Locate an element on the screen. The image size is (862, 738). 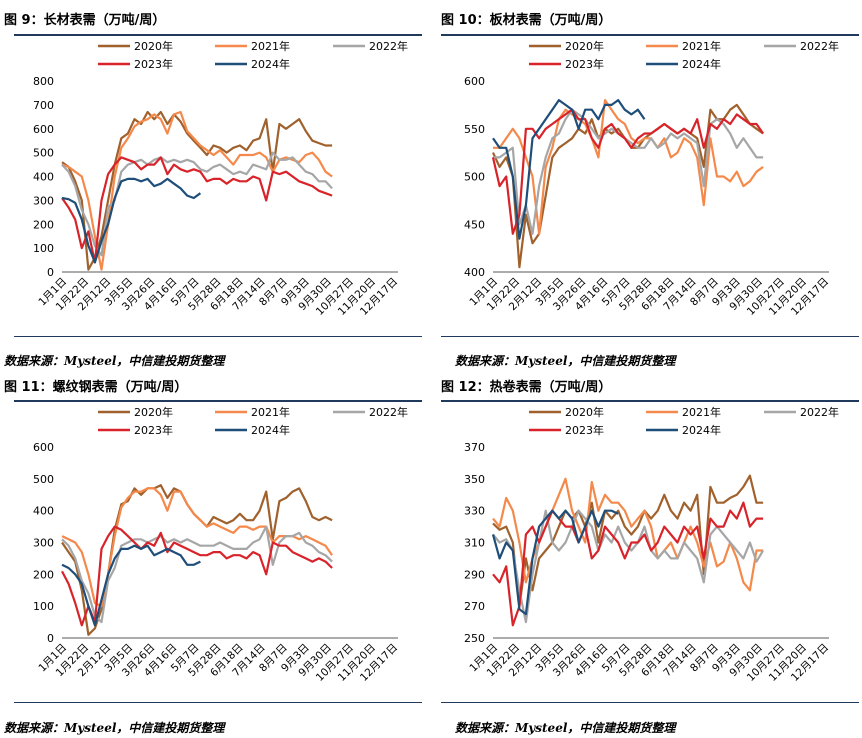
chart-title: 图 12：热卷表需（万吨/周） is located at coordinates (526, 387).